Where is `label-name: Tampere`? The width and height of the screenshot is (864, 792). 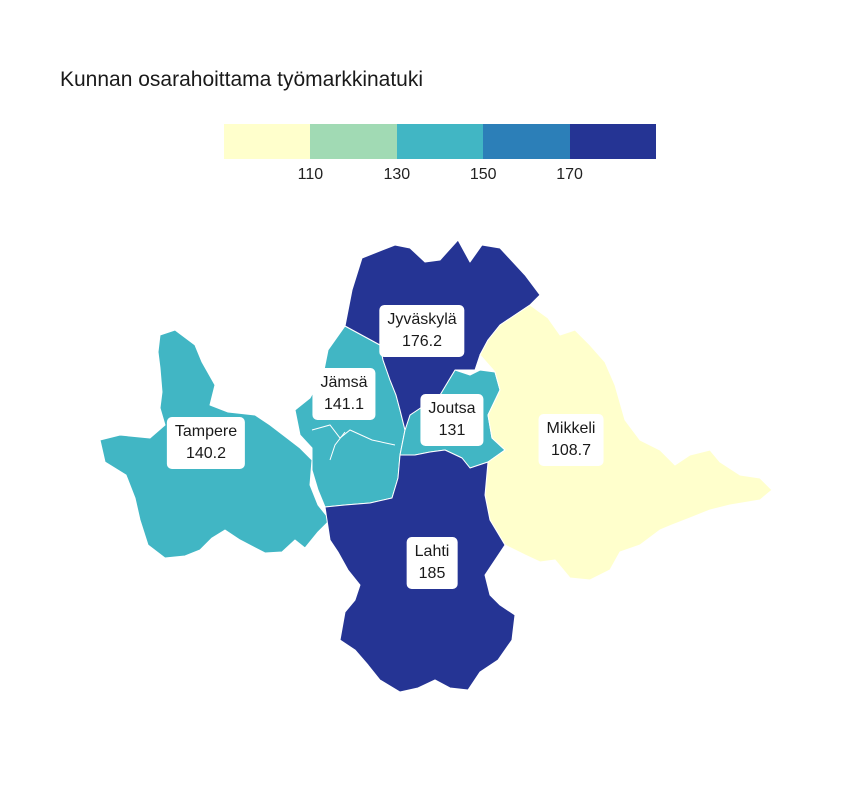
label-name: Tampere is located at coordinates (206, 431).